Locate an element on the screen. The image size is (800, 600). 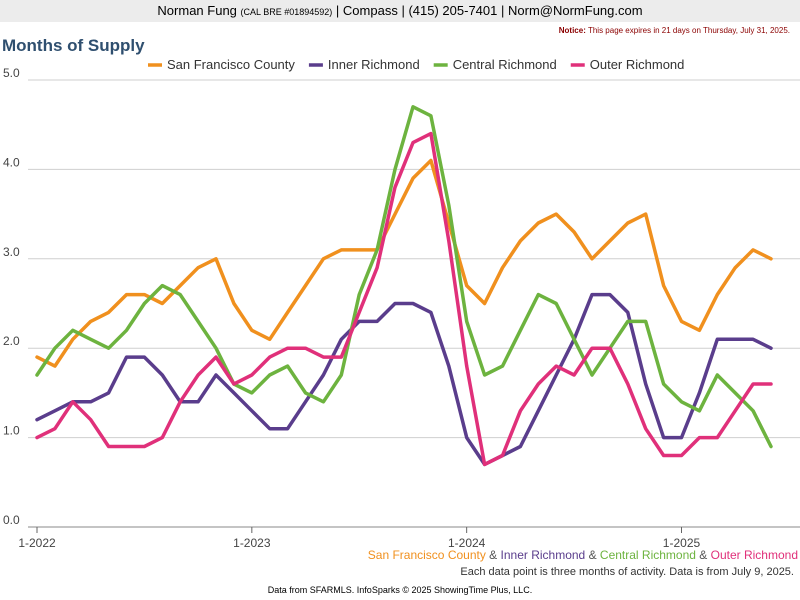
y-tick-label: 1.0 is located at coordinates (11, 431).